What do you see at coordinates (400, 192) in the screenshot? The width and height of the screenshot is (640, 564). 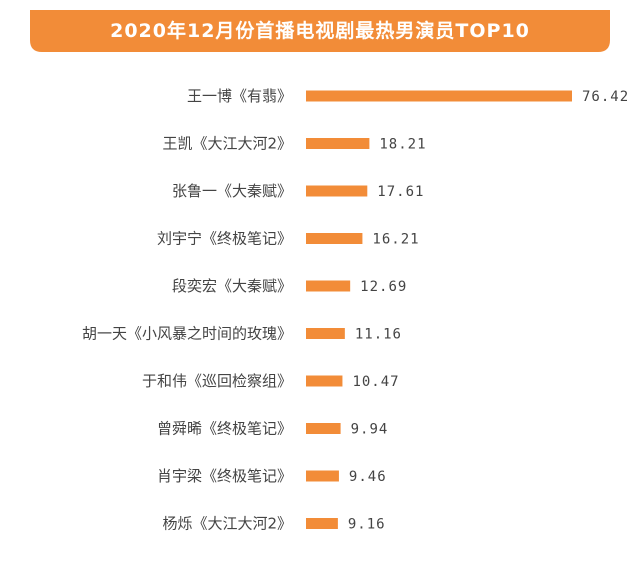 I see `value-label: 17.61` at bounding box center [400, 192].